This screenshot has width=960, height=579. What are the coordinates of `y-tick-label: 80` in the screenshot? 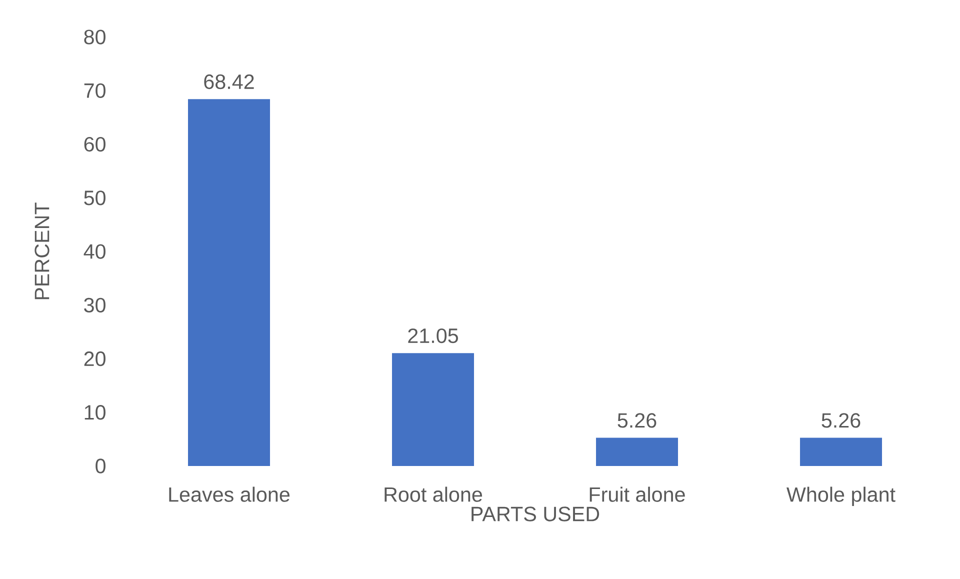 It's located at (95, 37).